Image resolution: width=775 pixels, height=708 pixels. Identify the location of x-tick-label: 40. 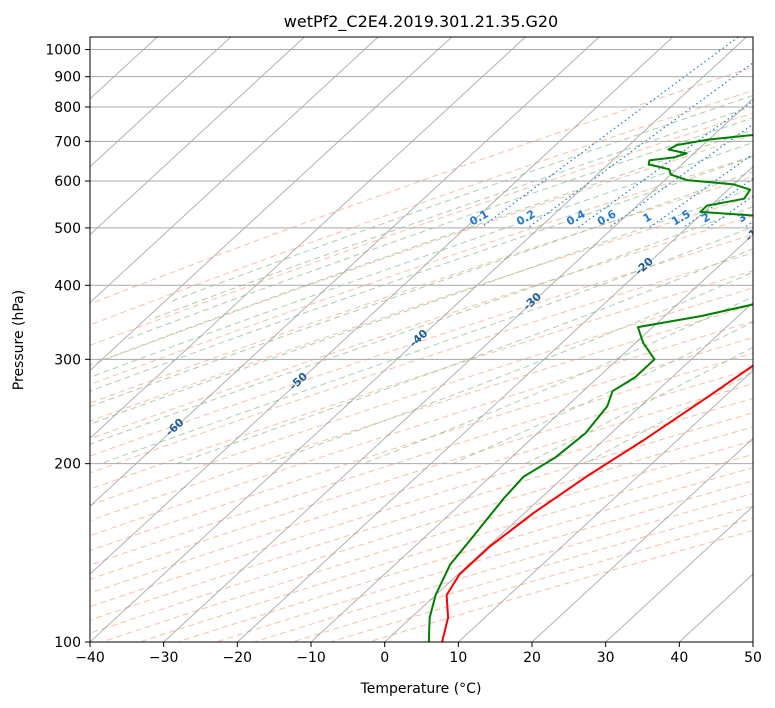
(679, 658).